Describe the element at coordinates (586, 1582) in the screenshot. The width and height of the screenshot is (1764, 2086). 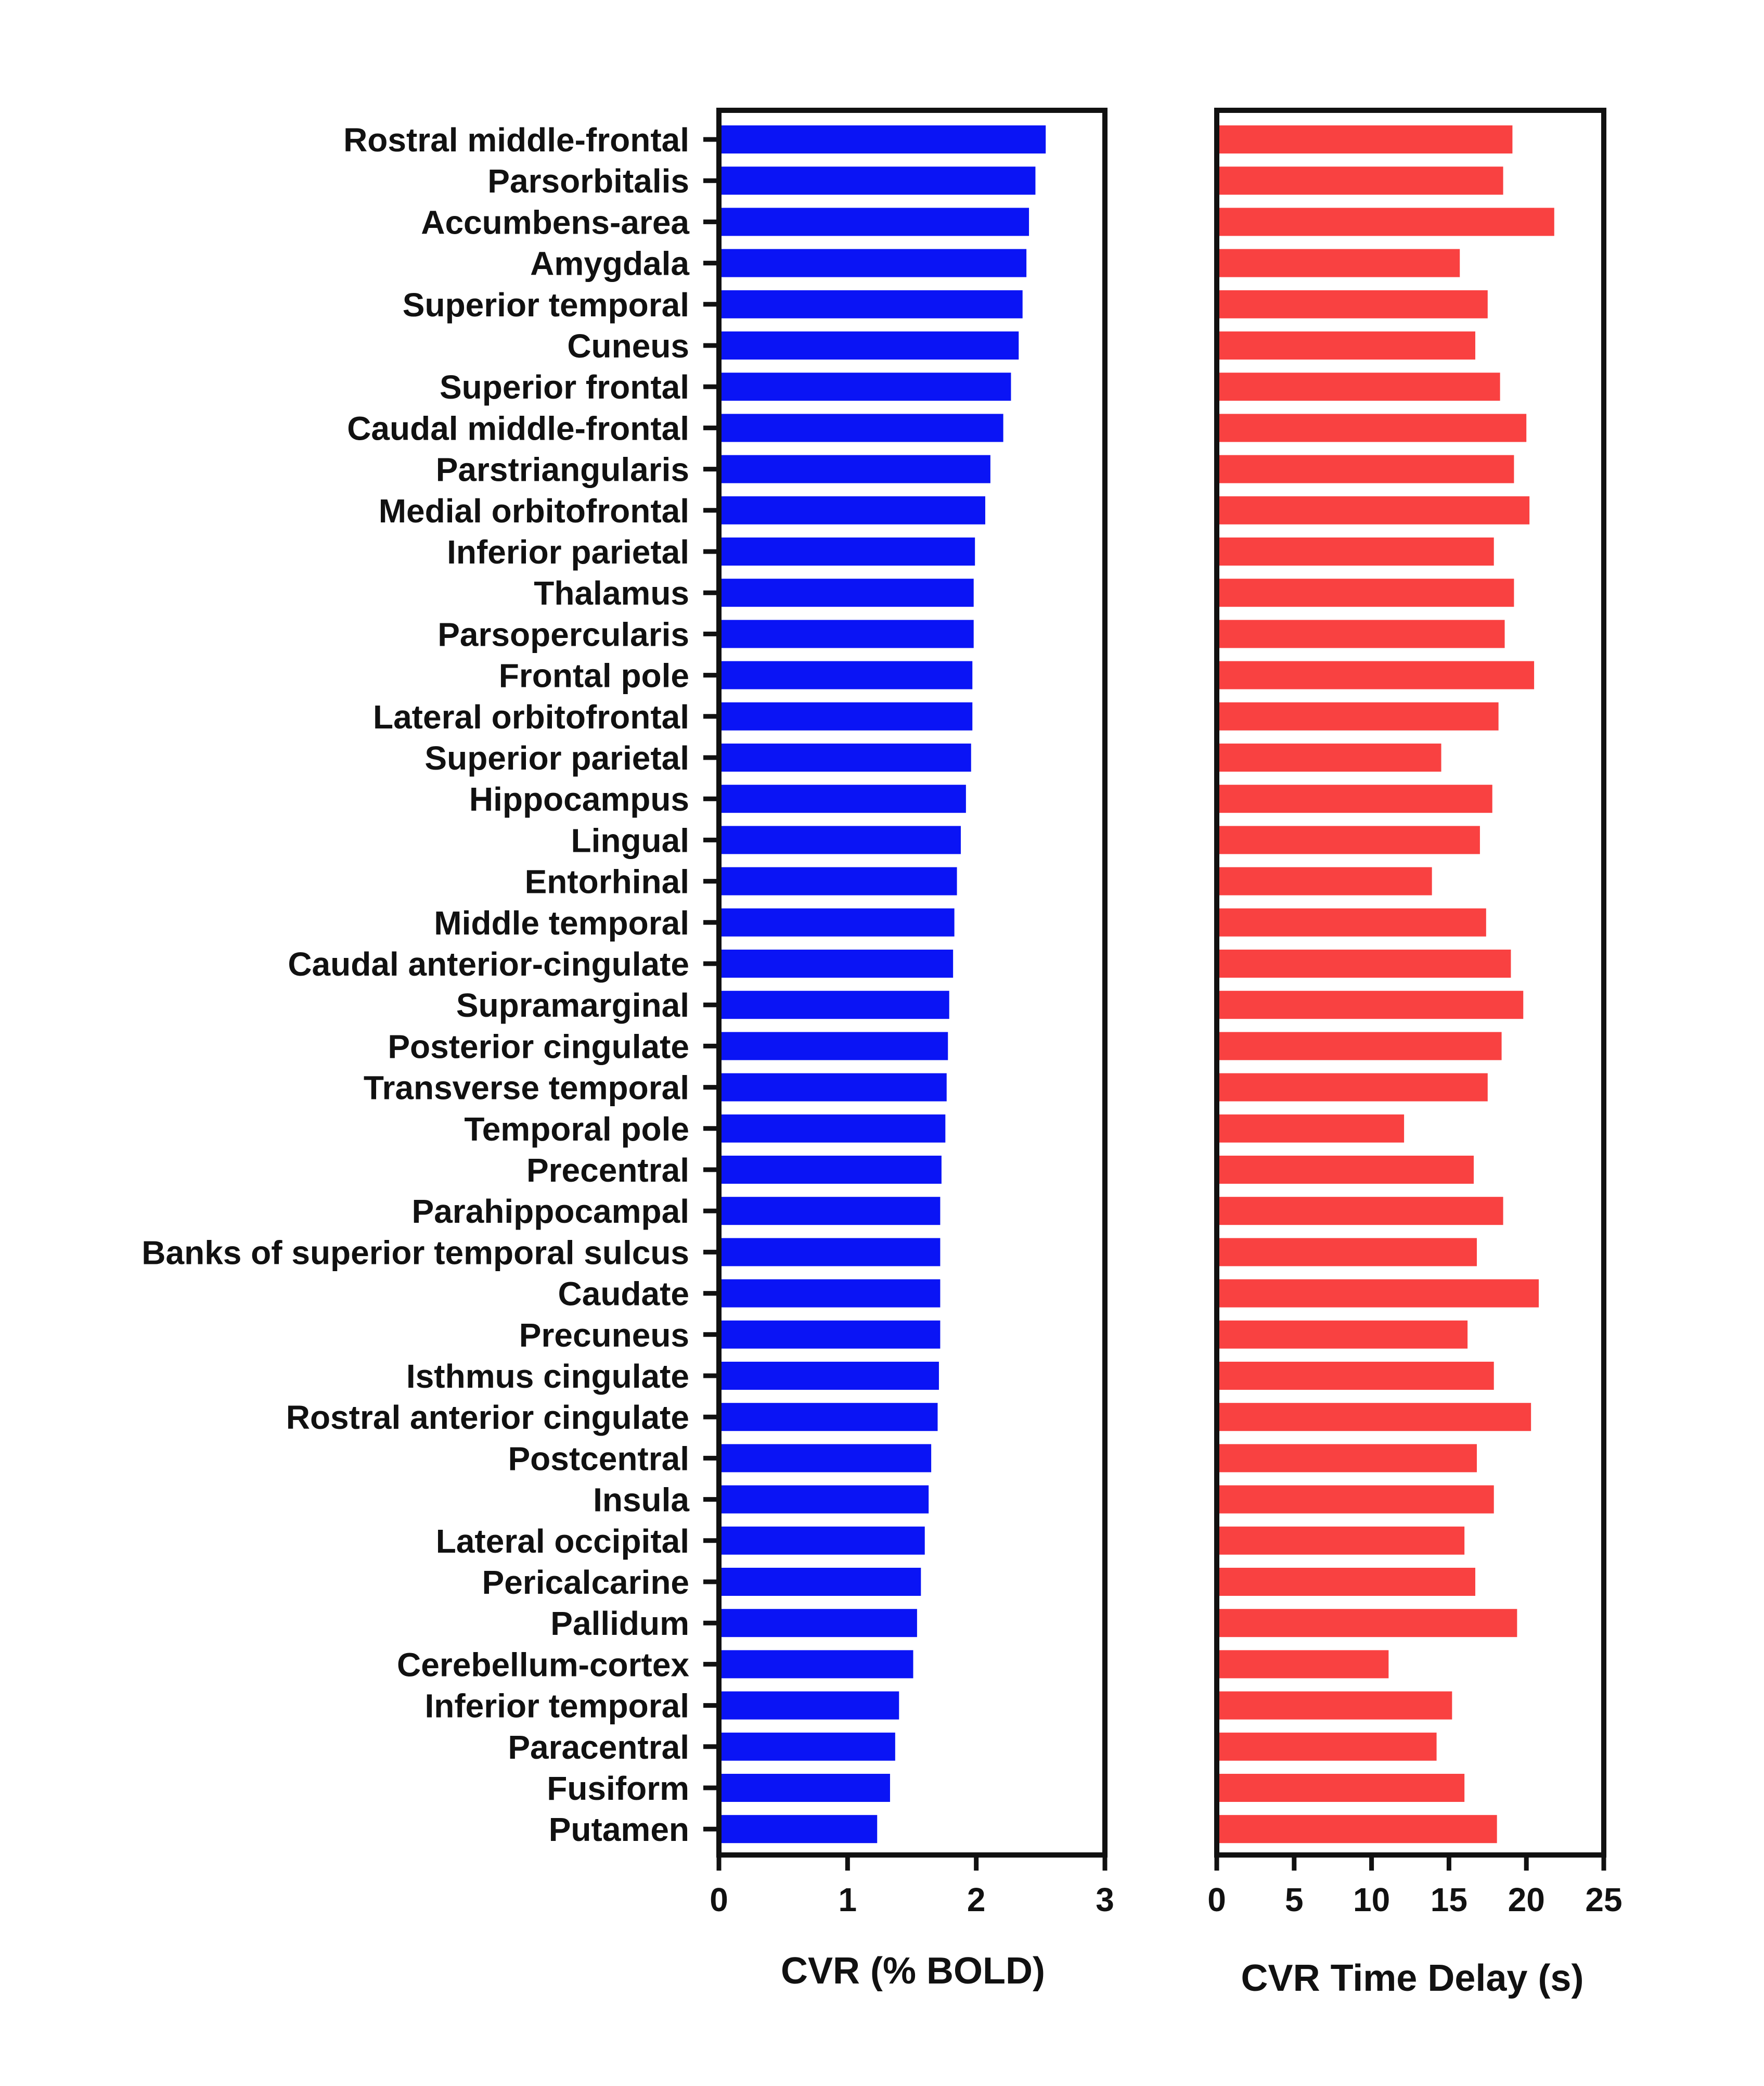
I see `category-label-35: Pericalcarine` at that location.